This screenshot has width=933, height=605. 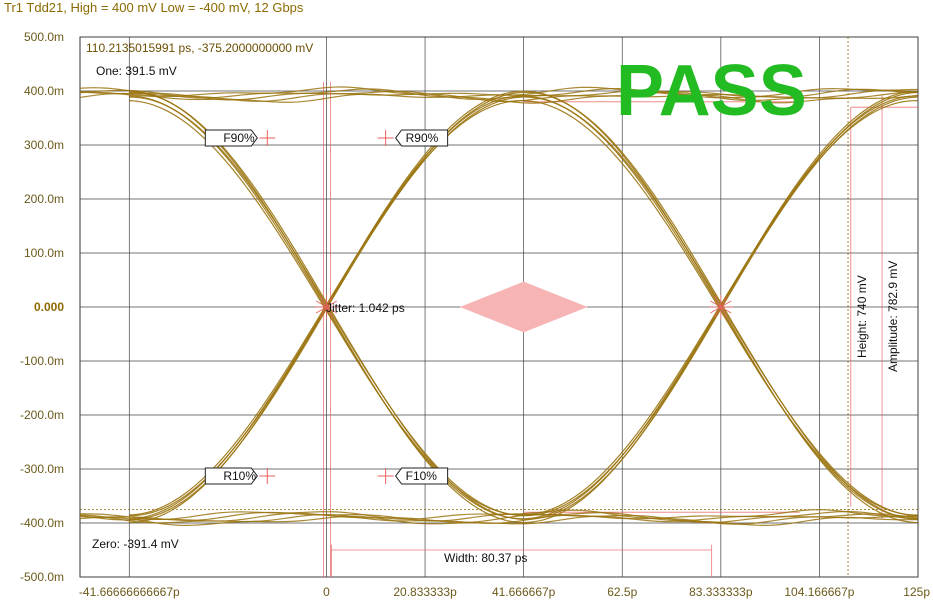 I want to click on cursor-readout: 110.2135015991 ps, -375.2000000000 mV, so click(x=199, y=48).